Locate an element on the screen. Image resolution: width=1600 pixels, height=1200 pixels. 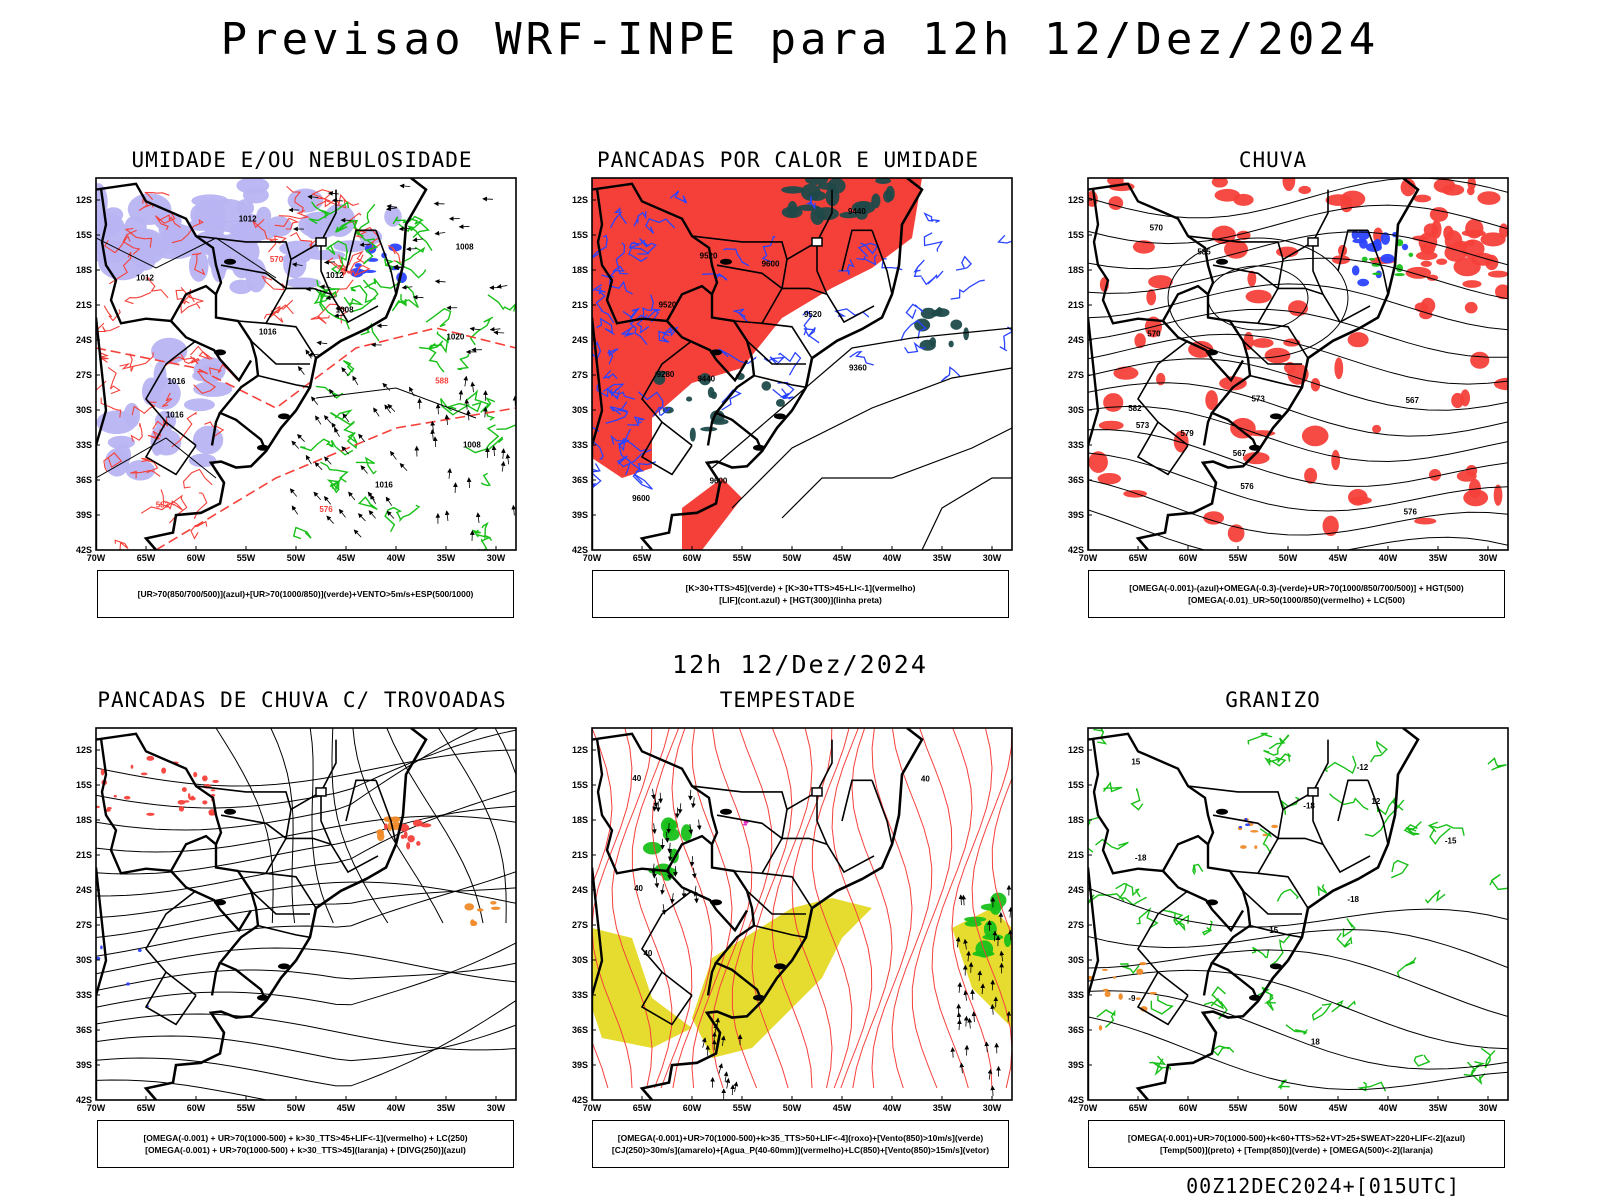
lat-label: 27S is located at coordinates (84, 375).